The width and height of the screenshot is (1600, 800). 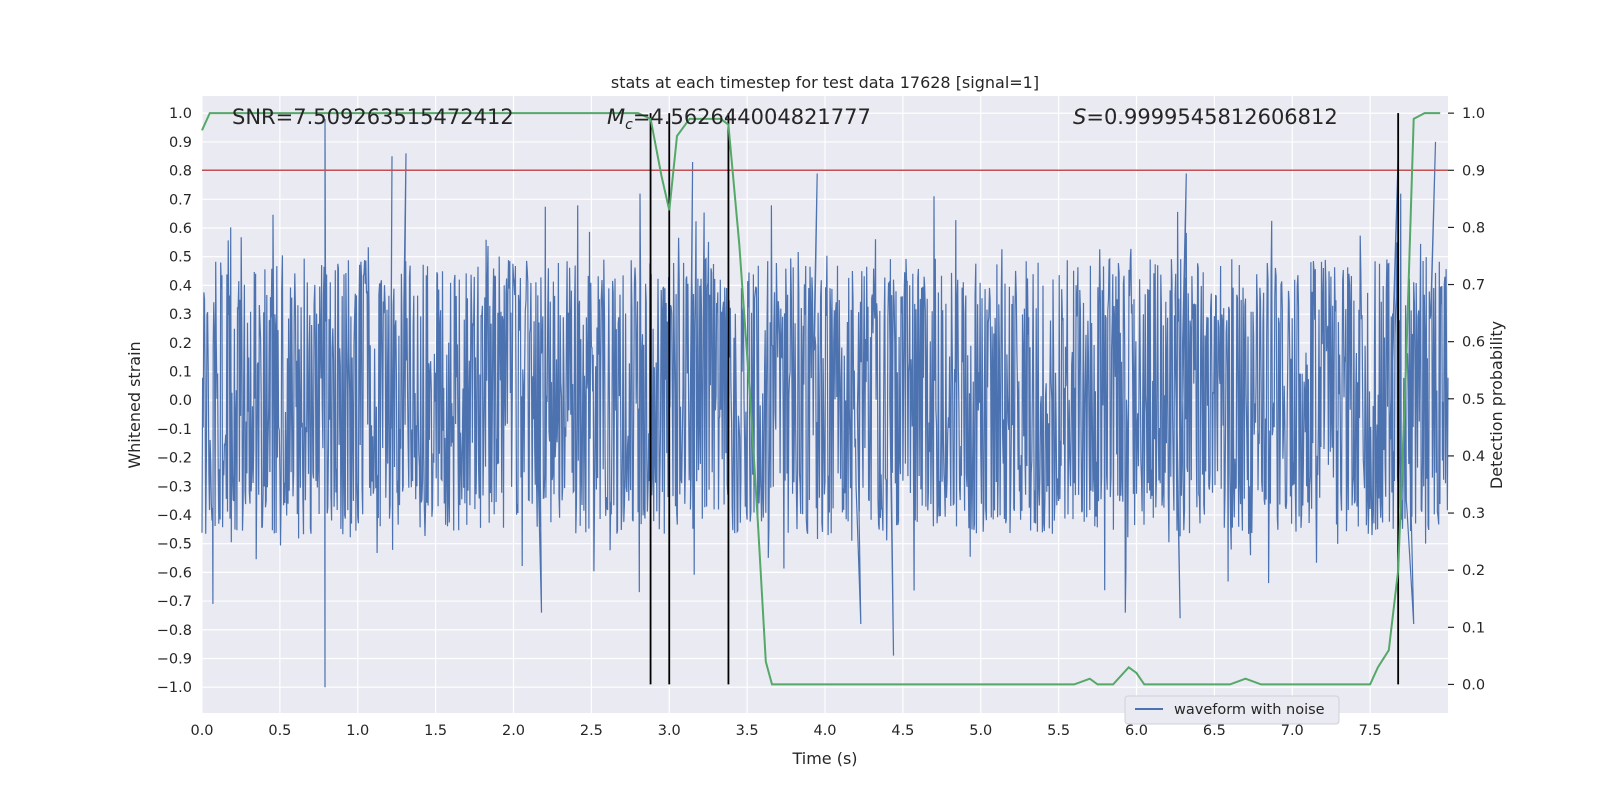 I want to click on x-tick-label: 4.0, so click(x=824, y=731).